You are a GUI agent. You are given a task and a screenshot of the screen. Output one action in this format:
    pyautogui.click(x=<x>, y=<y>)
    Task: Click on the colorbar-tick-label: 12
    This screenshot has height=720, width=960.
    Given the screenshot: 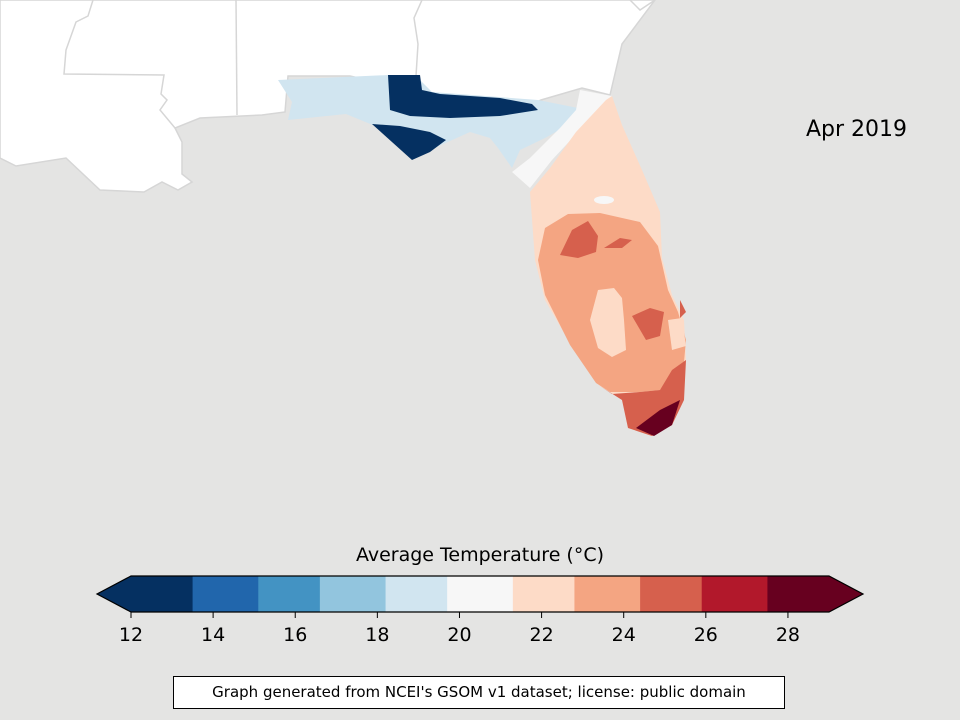 What is the action you would take?
    pyautogui.click(x=131, y=635)
    